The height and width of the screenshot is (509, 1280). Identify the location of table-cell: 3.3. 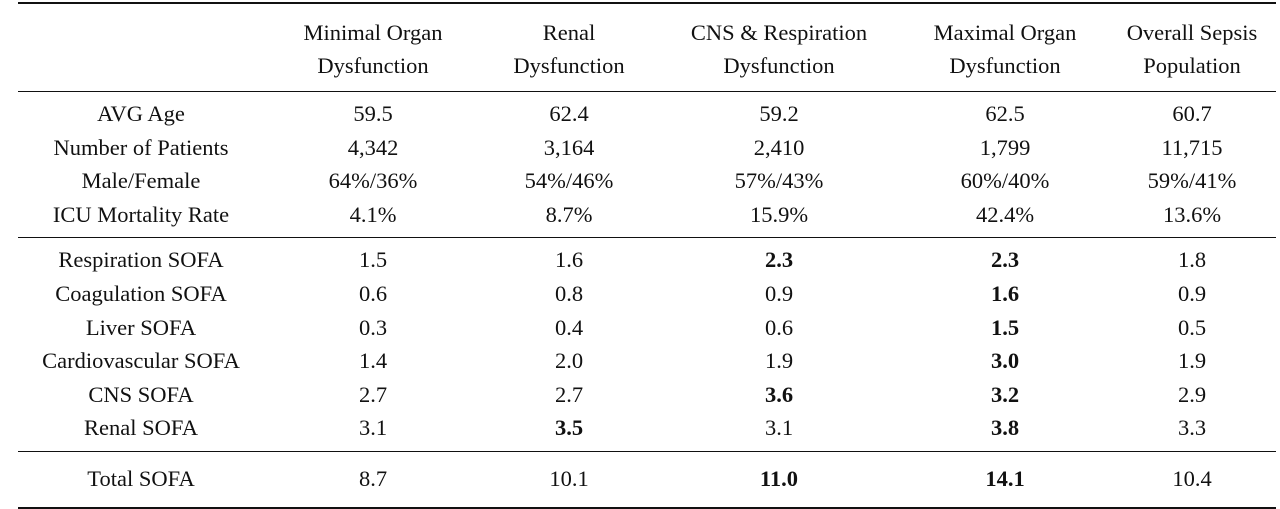
(1192, 428).